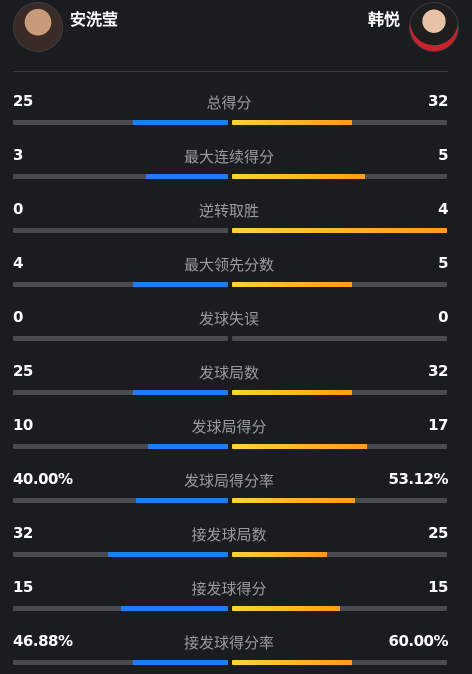 The height and width of the screenshot is (674, 472). Describe the element at coordinates (438, 533) in the screenshot. I see `stat-right-value: 25` at that location.